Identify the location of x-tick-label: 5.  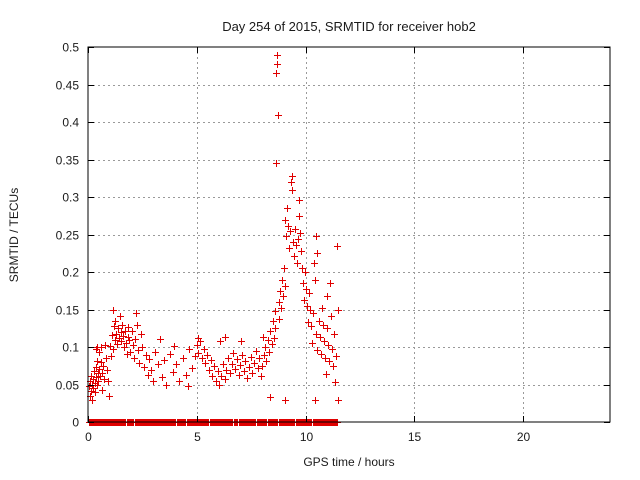
(197, 437).